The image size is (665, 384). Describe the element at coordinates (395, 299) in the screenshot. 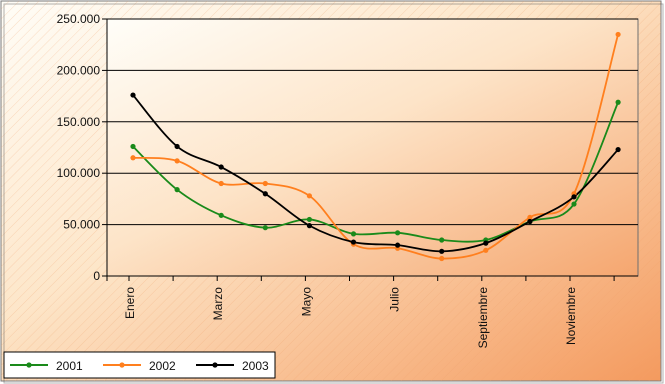

I see `x-tick-label-julio: Julio` at that location.